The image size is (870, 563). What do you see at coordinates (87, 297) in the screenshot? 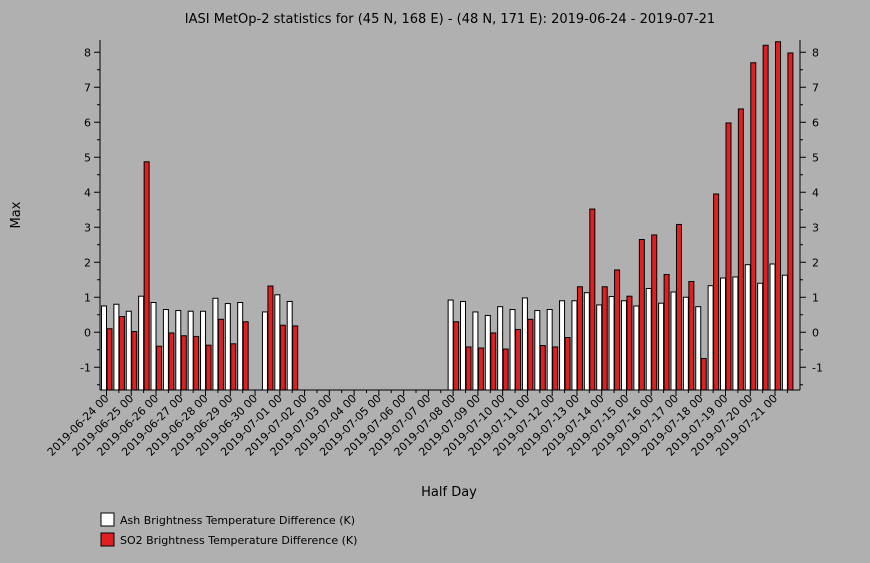
I see `y-tick-label-left: 1` at bounding box center [87, 297].